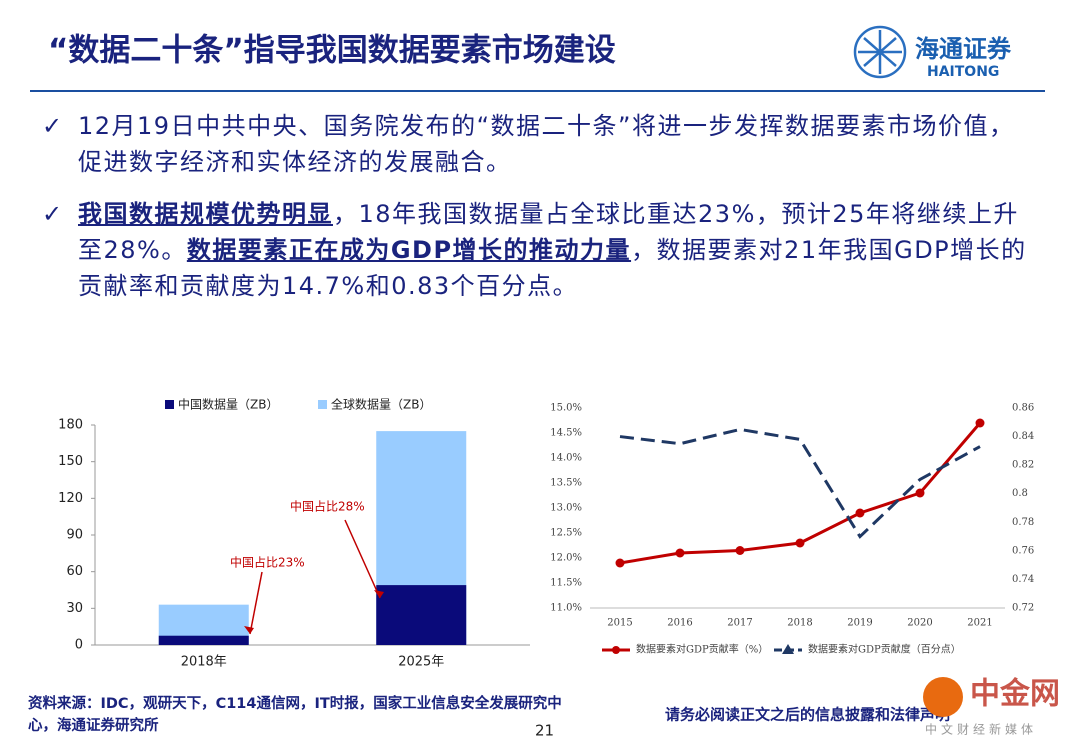 This screenshot has height=746, width=1080. Describe the element at coordinates (566, 433) in the screenshot. I see `y-tick-label: 14.5%` at that location.